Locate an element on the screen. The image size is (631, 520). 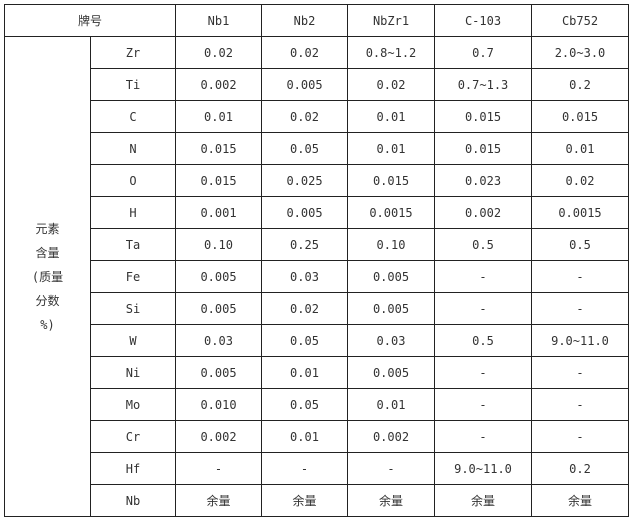
table-row: Nb 余量 余量 余量 余量 余量 is located at coordinates (317, 500).